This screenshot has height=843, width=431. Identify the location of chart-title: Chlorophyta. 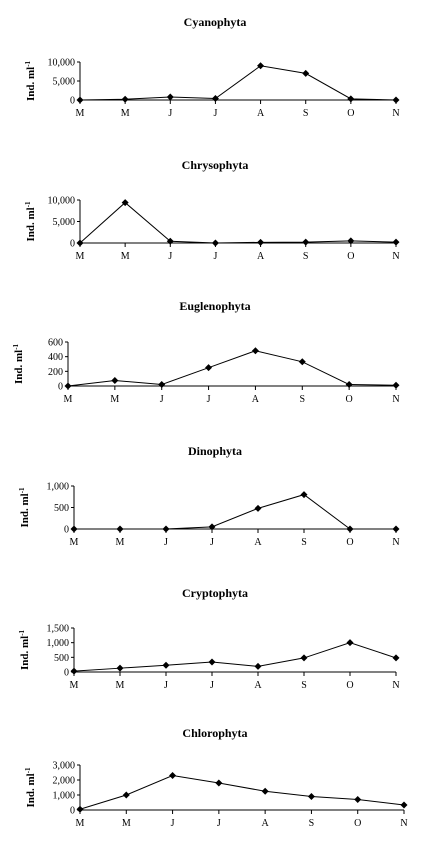
(214, 733).